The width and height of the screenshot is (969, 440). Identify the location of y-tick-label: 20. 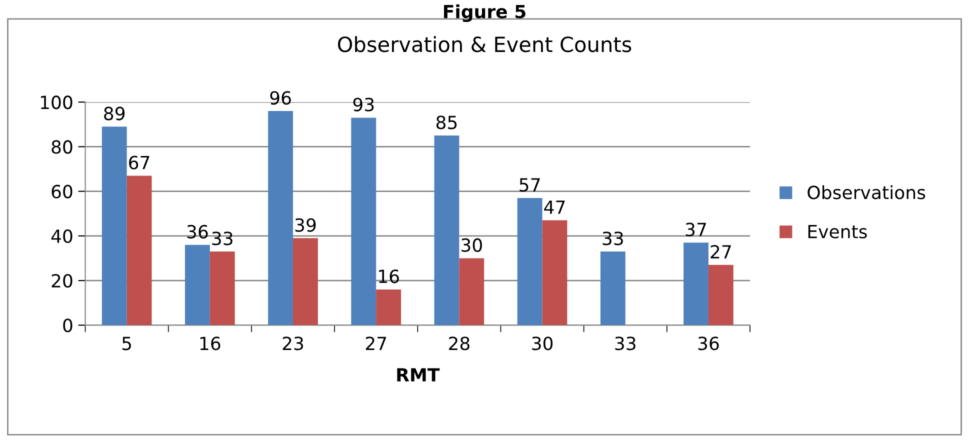
(62, 281).